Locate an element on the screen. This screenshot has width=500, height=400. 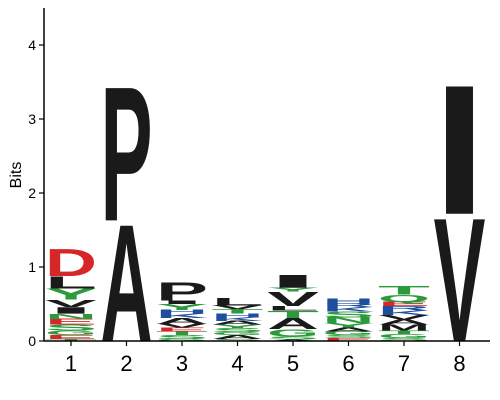
x-axis-ticks: 1 2 3 4 5 6 7 8 is located at coordinates (265, 358).